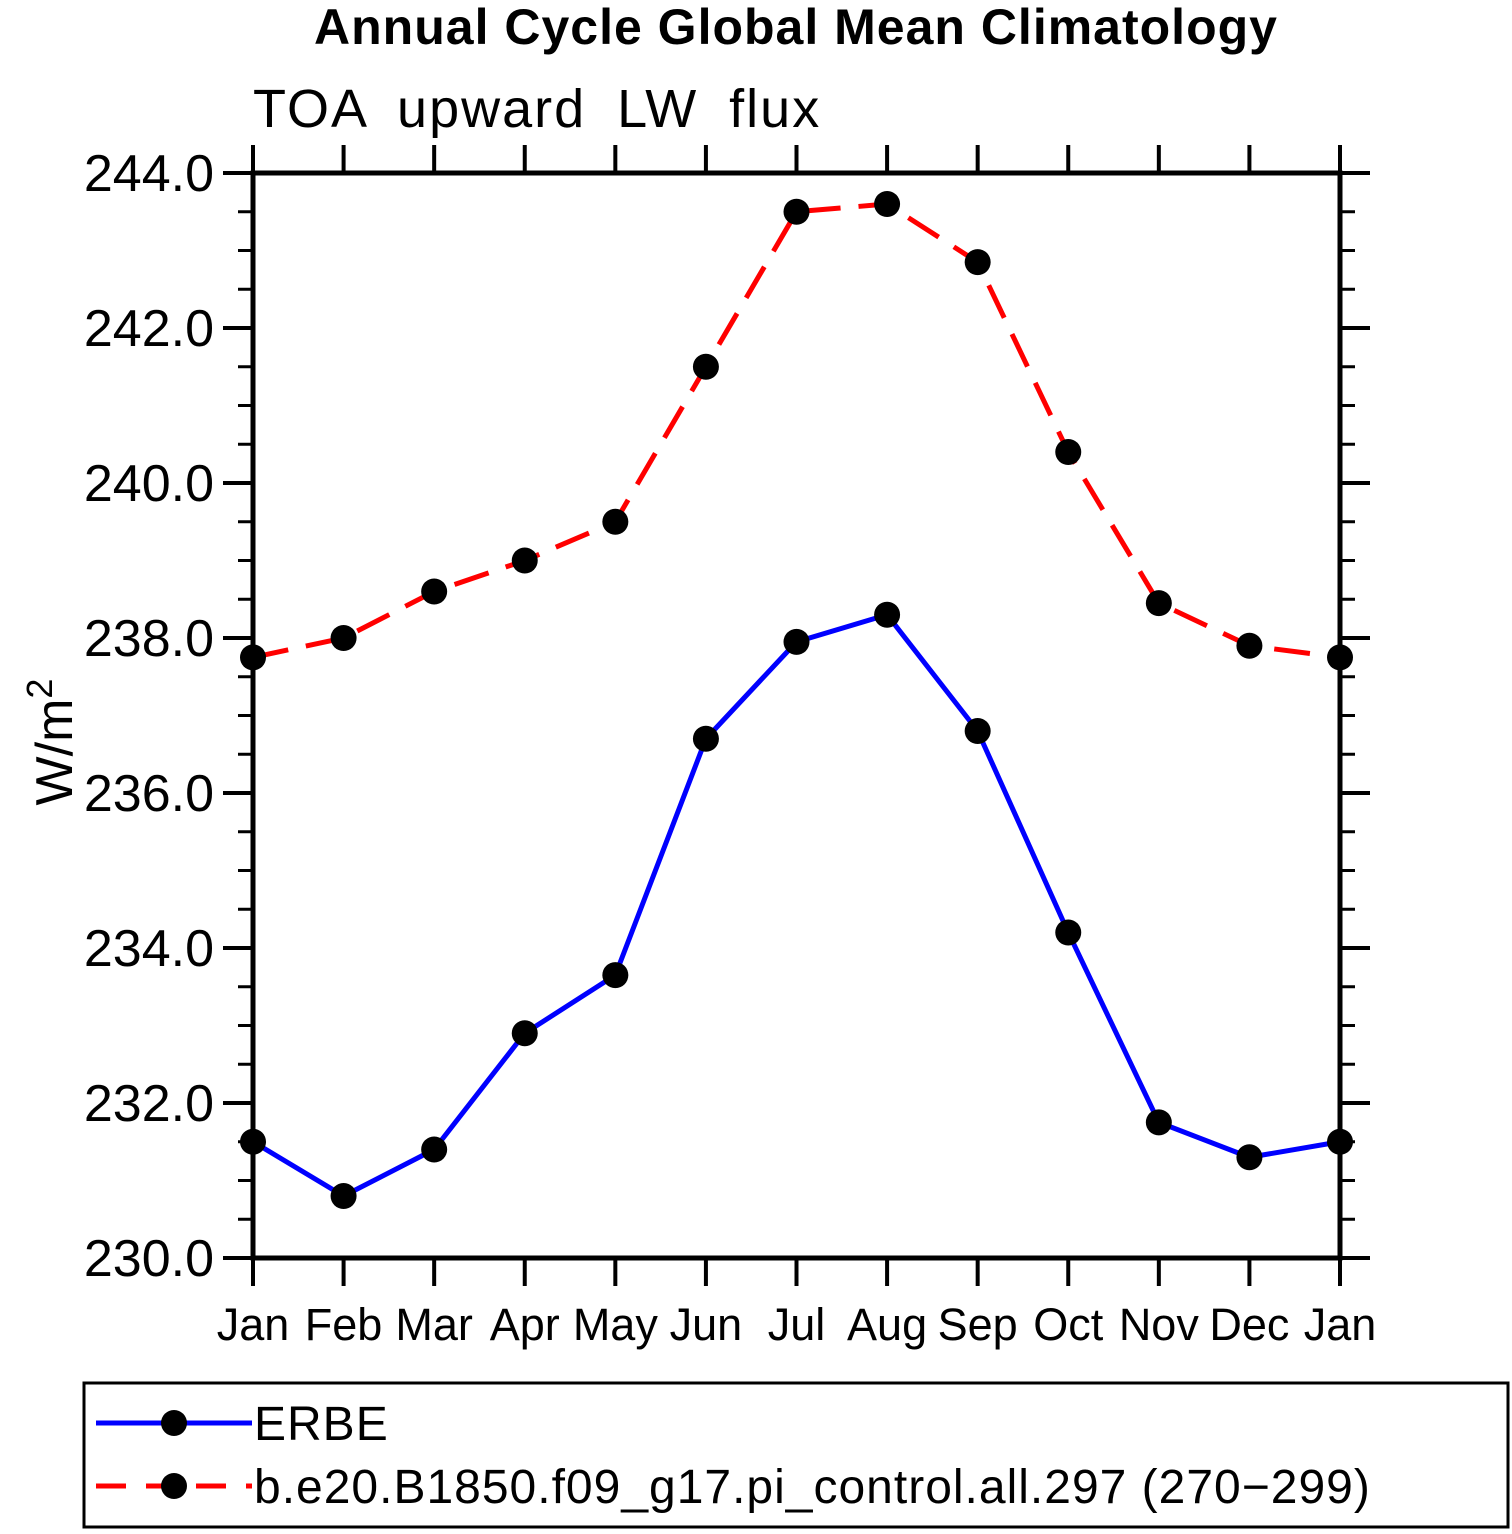 Image resolution: width=1512 pixels, height=1534 pixels. What do you see at coordinates (149, 329) in the screenshot?
I see `y-tick-label: 242.0` at bounding box center [149, 329].